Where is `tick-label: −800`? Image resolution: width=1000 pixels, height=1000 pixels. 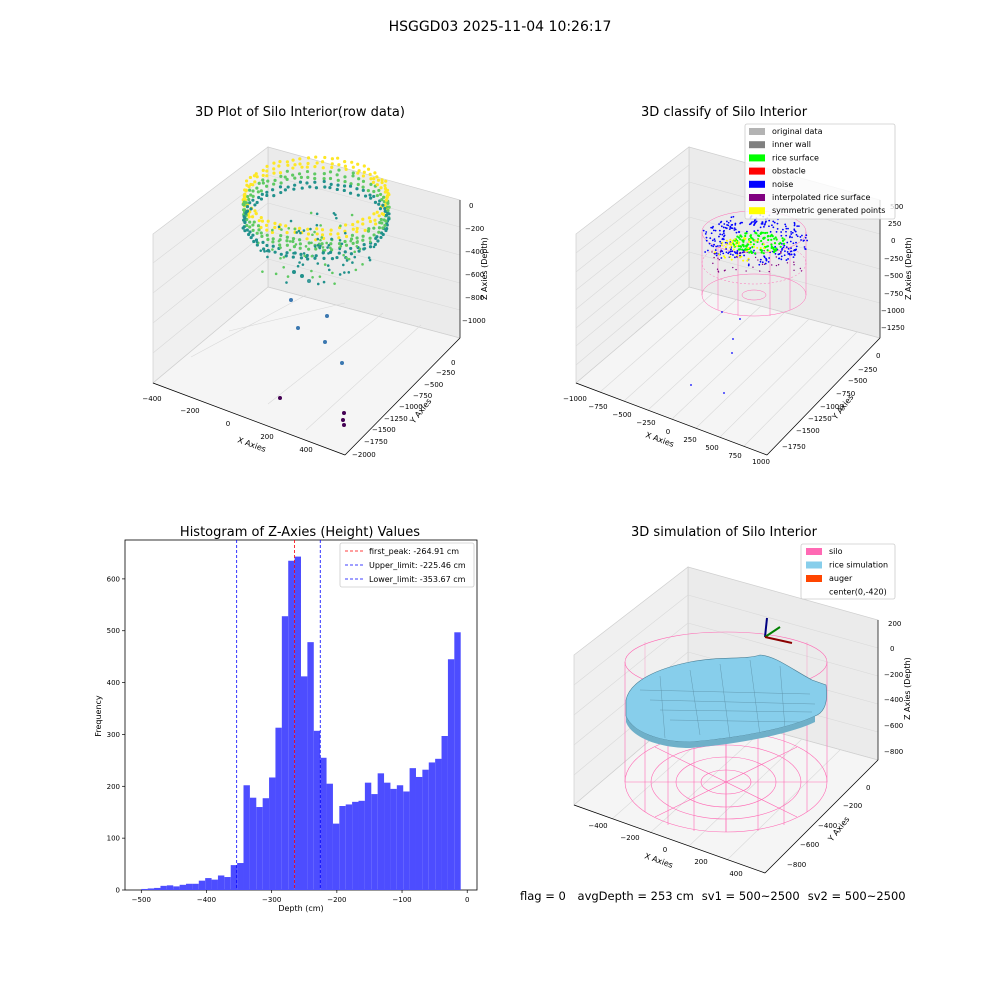
tick-label: −800 is located at coordinates (474, 298).